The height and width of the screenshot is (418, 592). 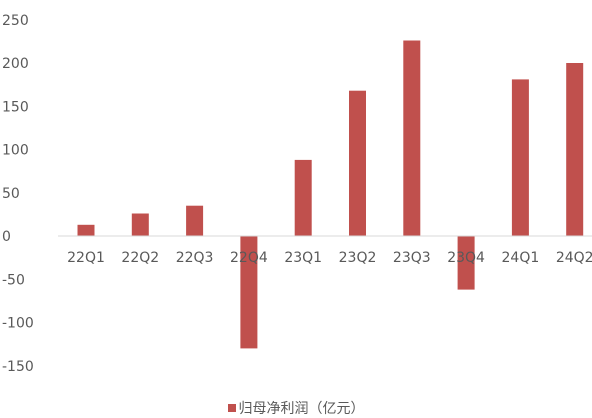 I want to click on legend-swatch, so click(x=231, y=408).